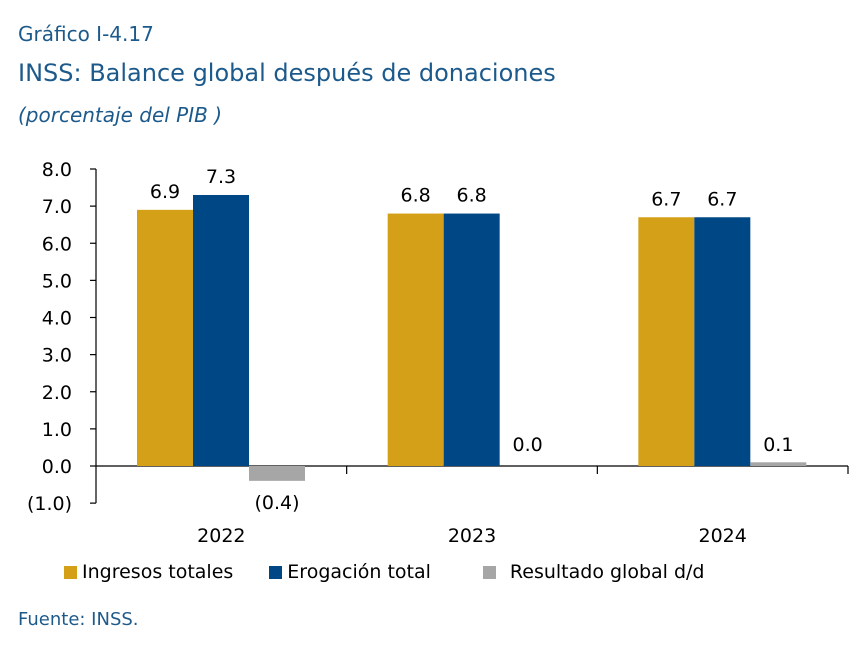 The height and width of the screenshot is (646, 865). What do you see at coordinates (359, 572) in the screenshot?
I see `legend-label-erogacion: Erogación total` at bounding box center [359, 572].